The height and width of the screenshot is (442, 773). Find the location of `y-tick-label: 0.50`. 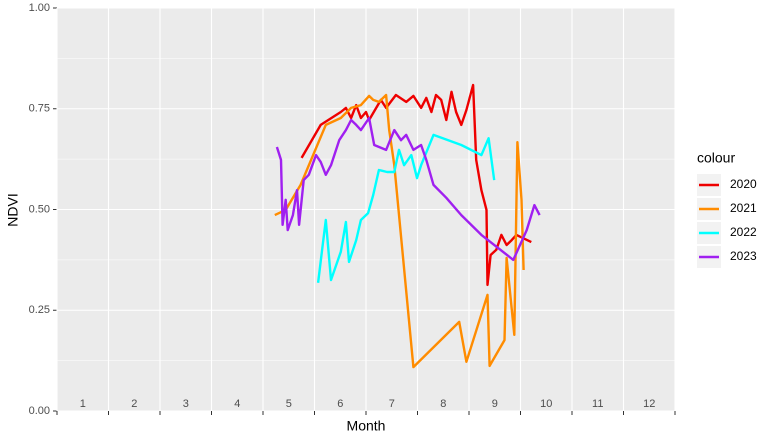

y-tick-label: 0.50 is located at coordinates (39, 209).